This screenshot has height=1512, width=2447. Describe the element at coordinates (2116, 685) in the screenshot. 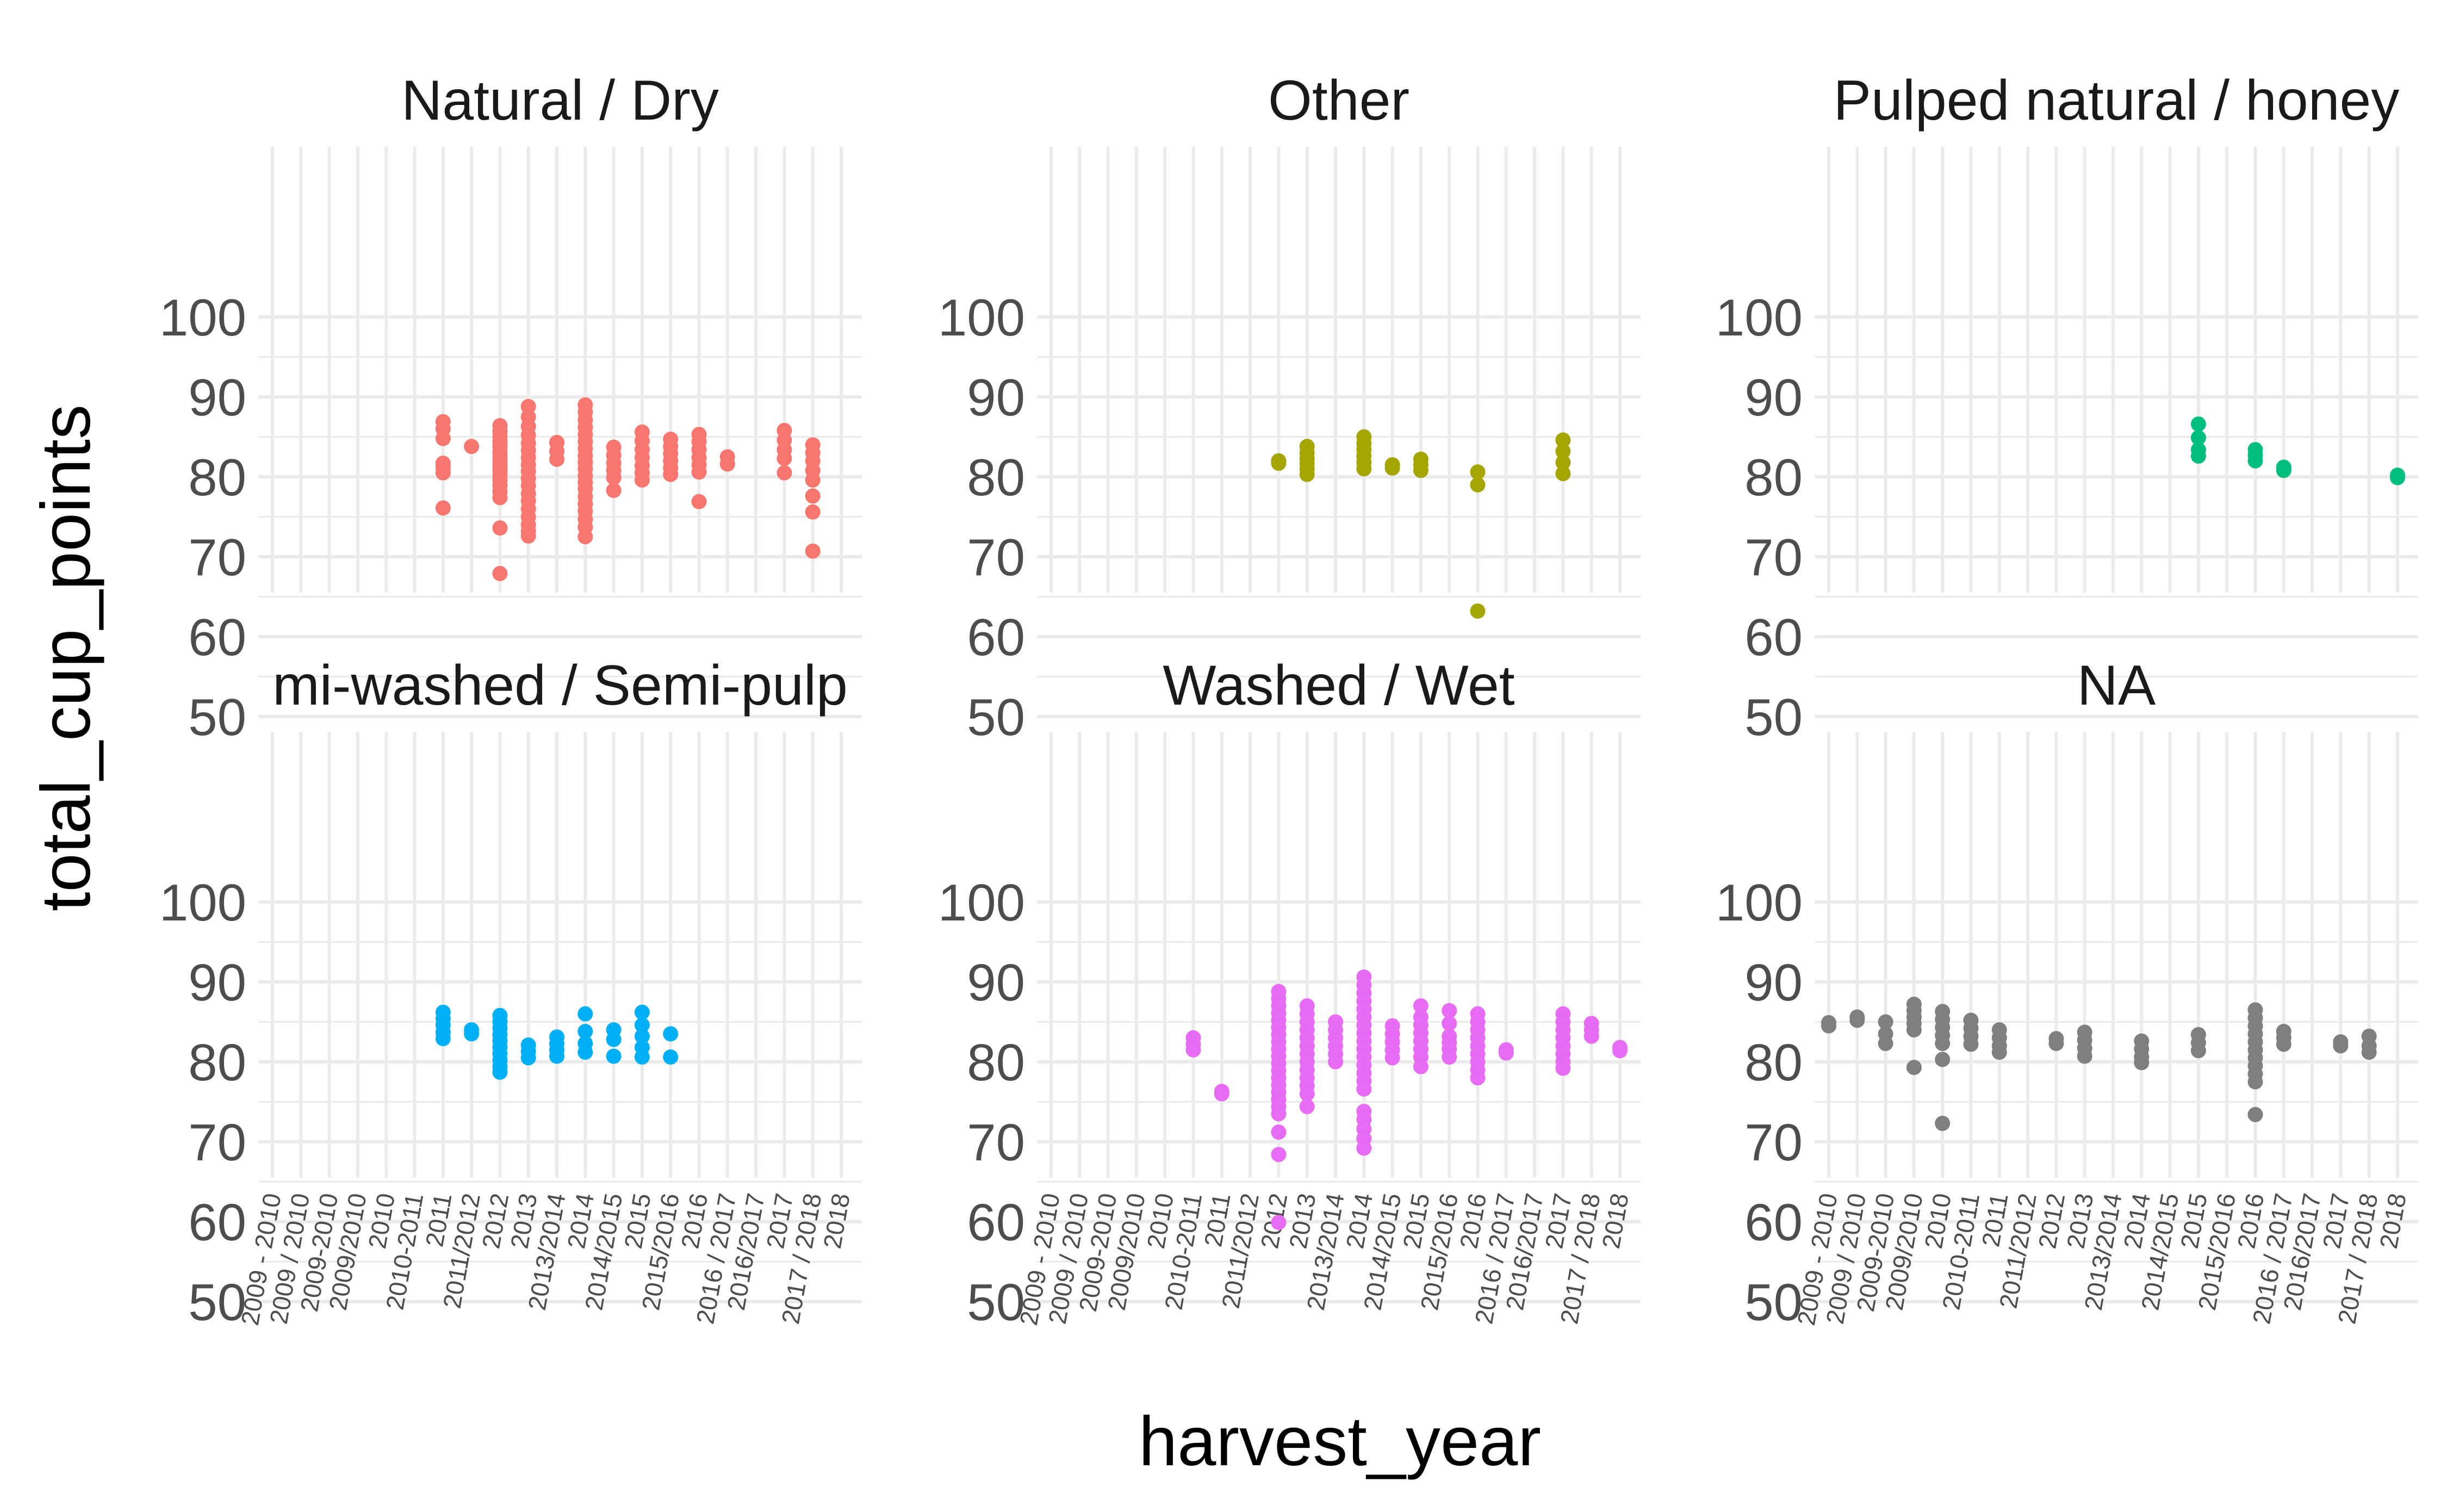

I see `facet-strip-title: NA` at that location.